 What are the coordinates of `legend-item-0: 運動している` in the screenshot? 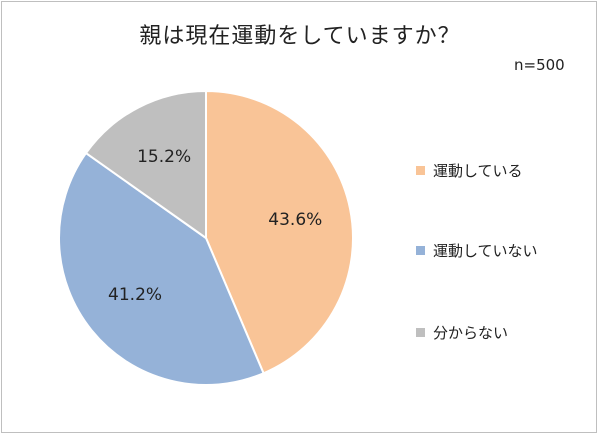 It's located at (501, 170).